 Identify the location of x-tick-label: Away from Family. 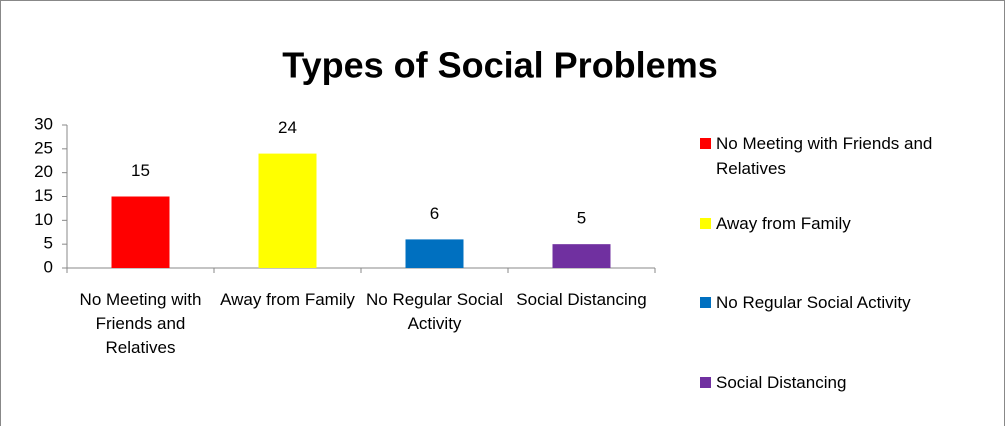
(287, 299).